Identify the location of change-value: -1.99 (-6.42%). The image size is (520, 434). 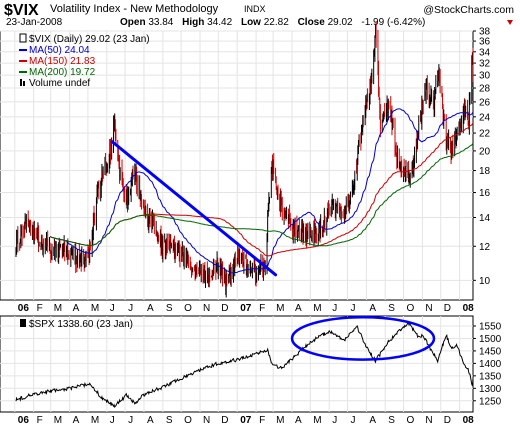
(393, 22).